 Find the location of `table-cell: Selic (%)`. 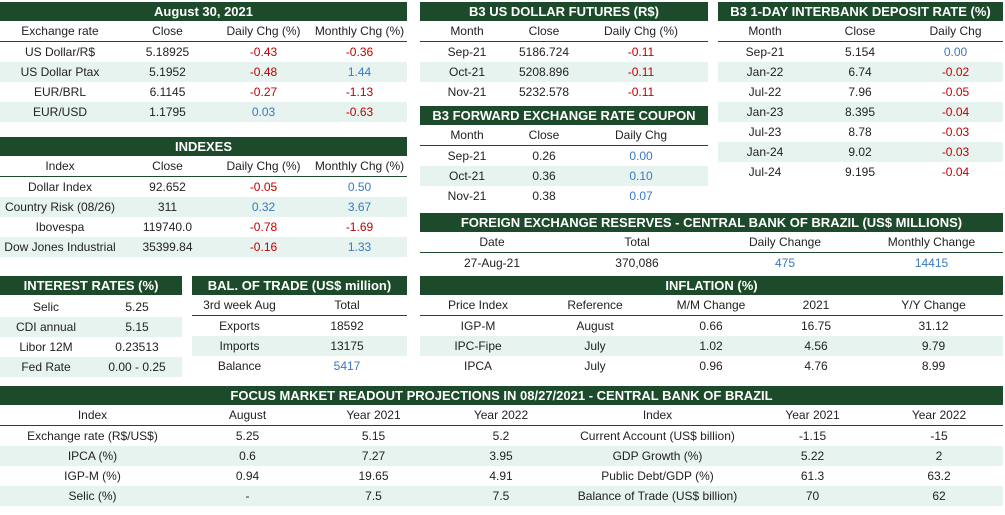

table-cell: Selic (%) is located at coordinates (92, 496).